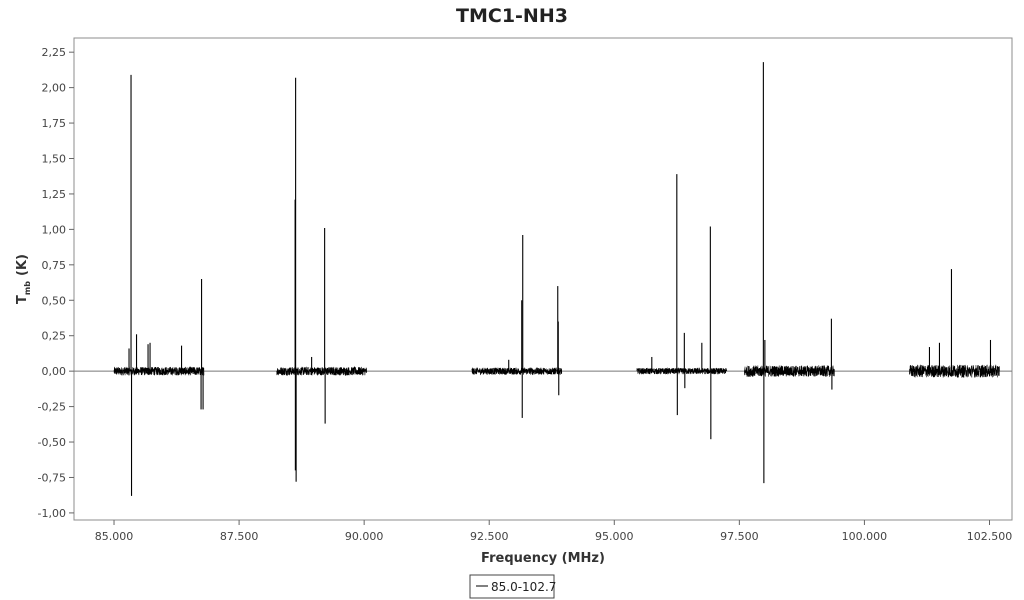 Image resolution: width=1024 pixels, height=600 pixels. I want to click on svg-text:Tmb(K): Tmb (K), so click(23, 279).